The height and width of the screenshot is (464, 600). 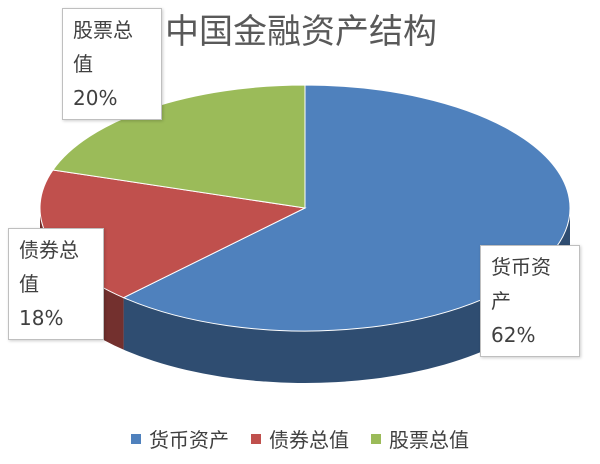 I want to click on legend-label: 货币资产, so click(x=189, y=440).